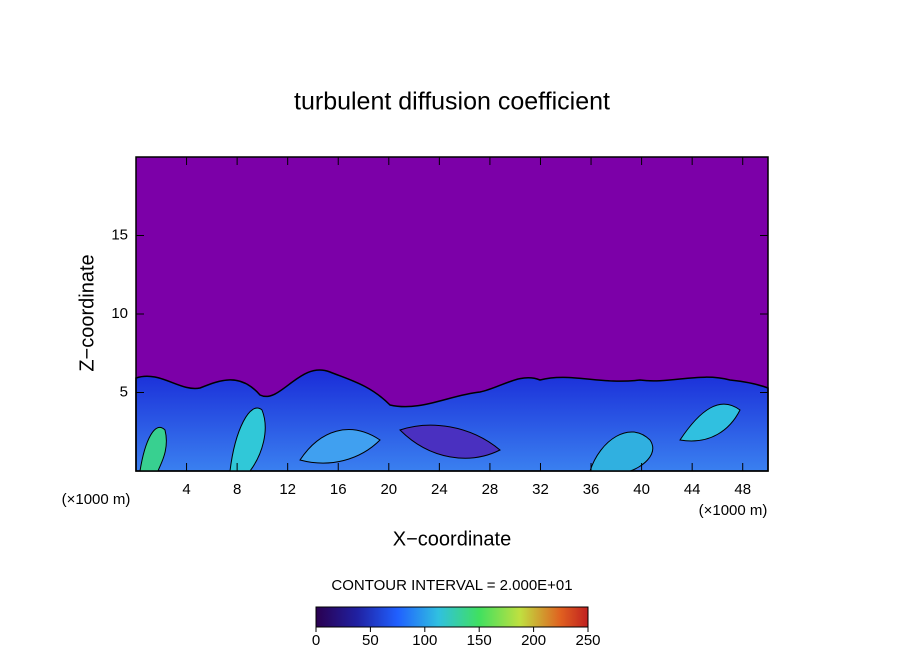 This screenshot has height=654, width=904. I want to click on contour-interval: CONTOUR INTERVAL = 2.000E+01, so click(451, 585).